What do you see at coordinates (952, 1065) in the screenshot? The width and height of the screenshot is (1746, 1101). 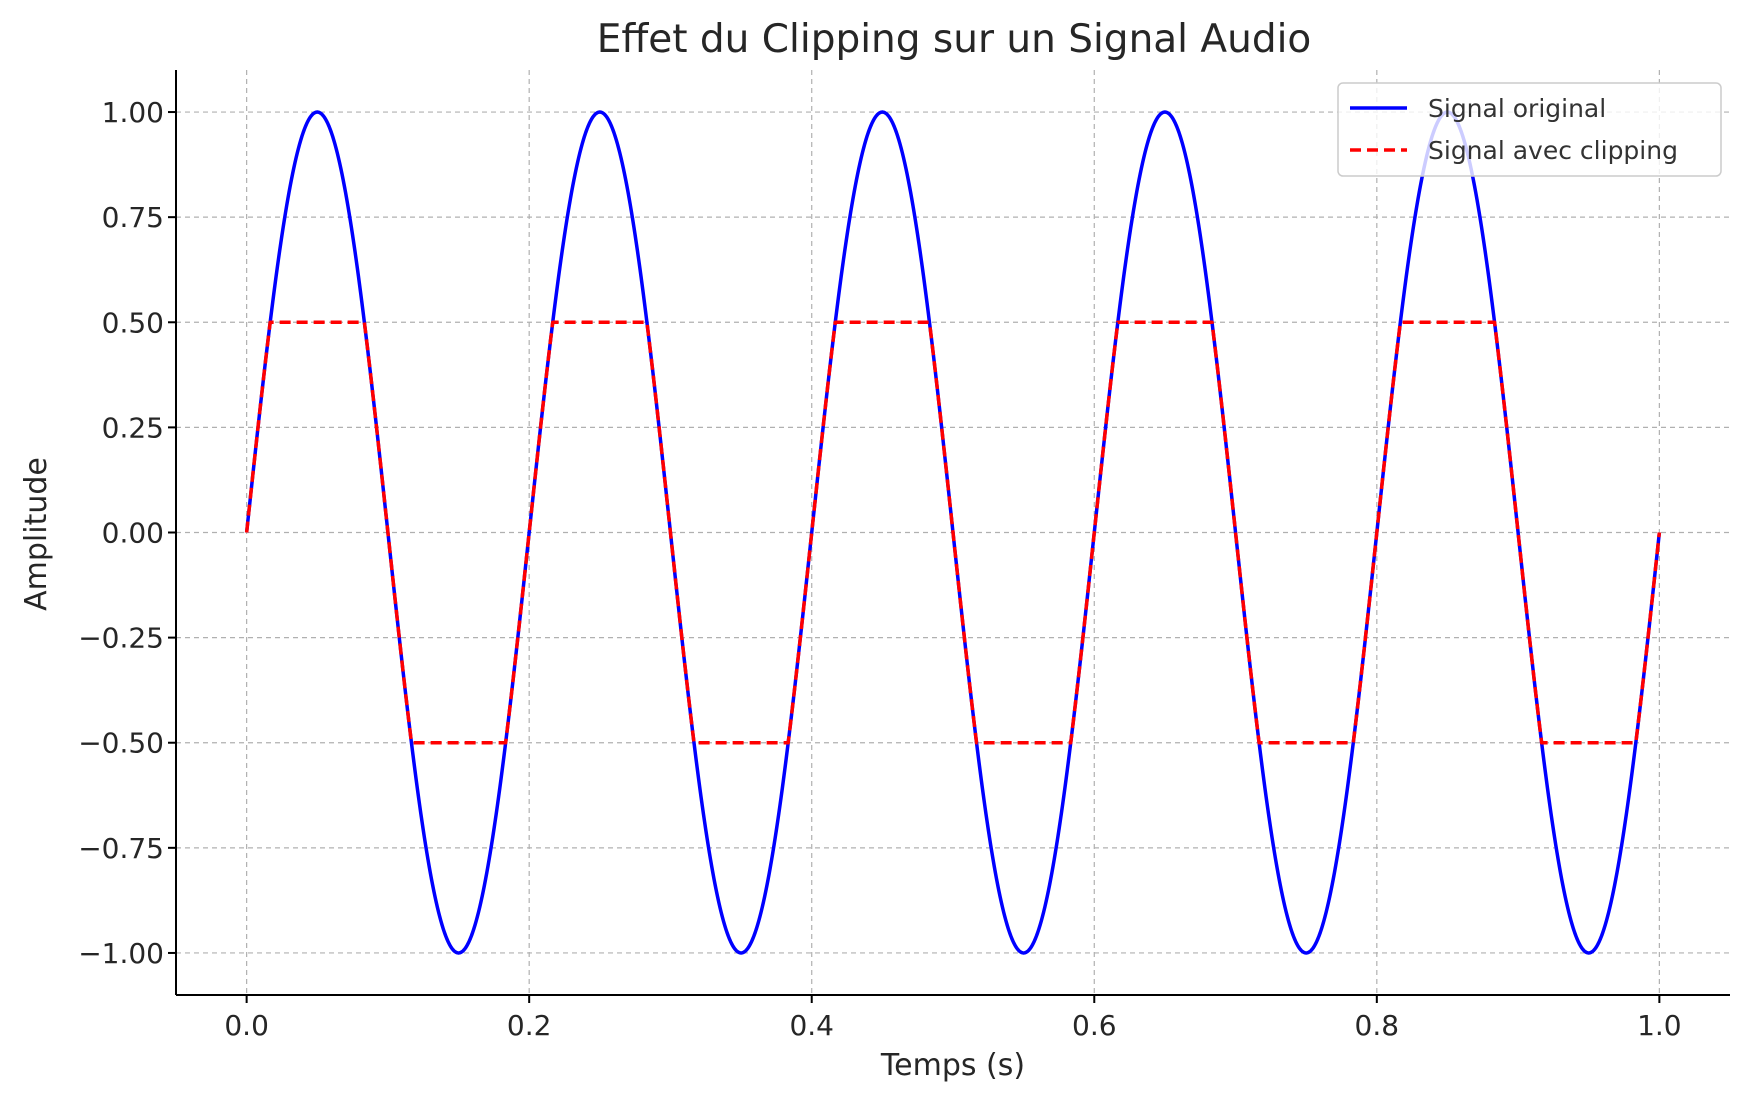 I see `x-axis-label: Temps (s)` at bounding box center [952, 1065].